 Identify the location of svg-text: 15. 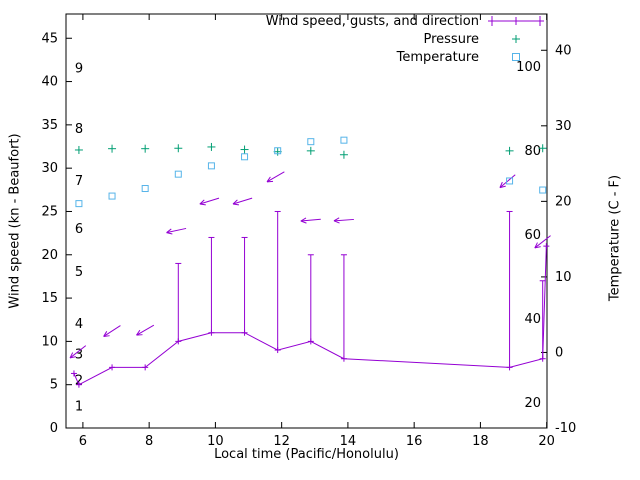
(49, 298).